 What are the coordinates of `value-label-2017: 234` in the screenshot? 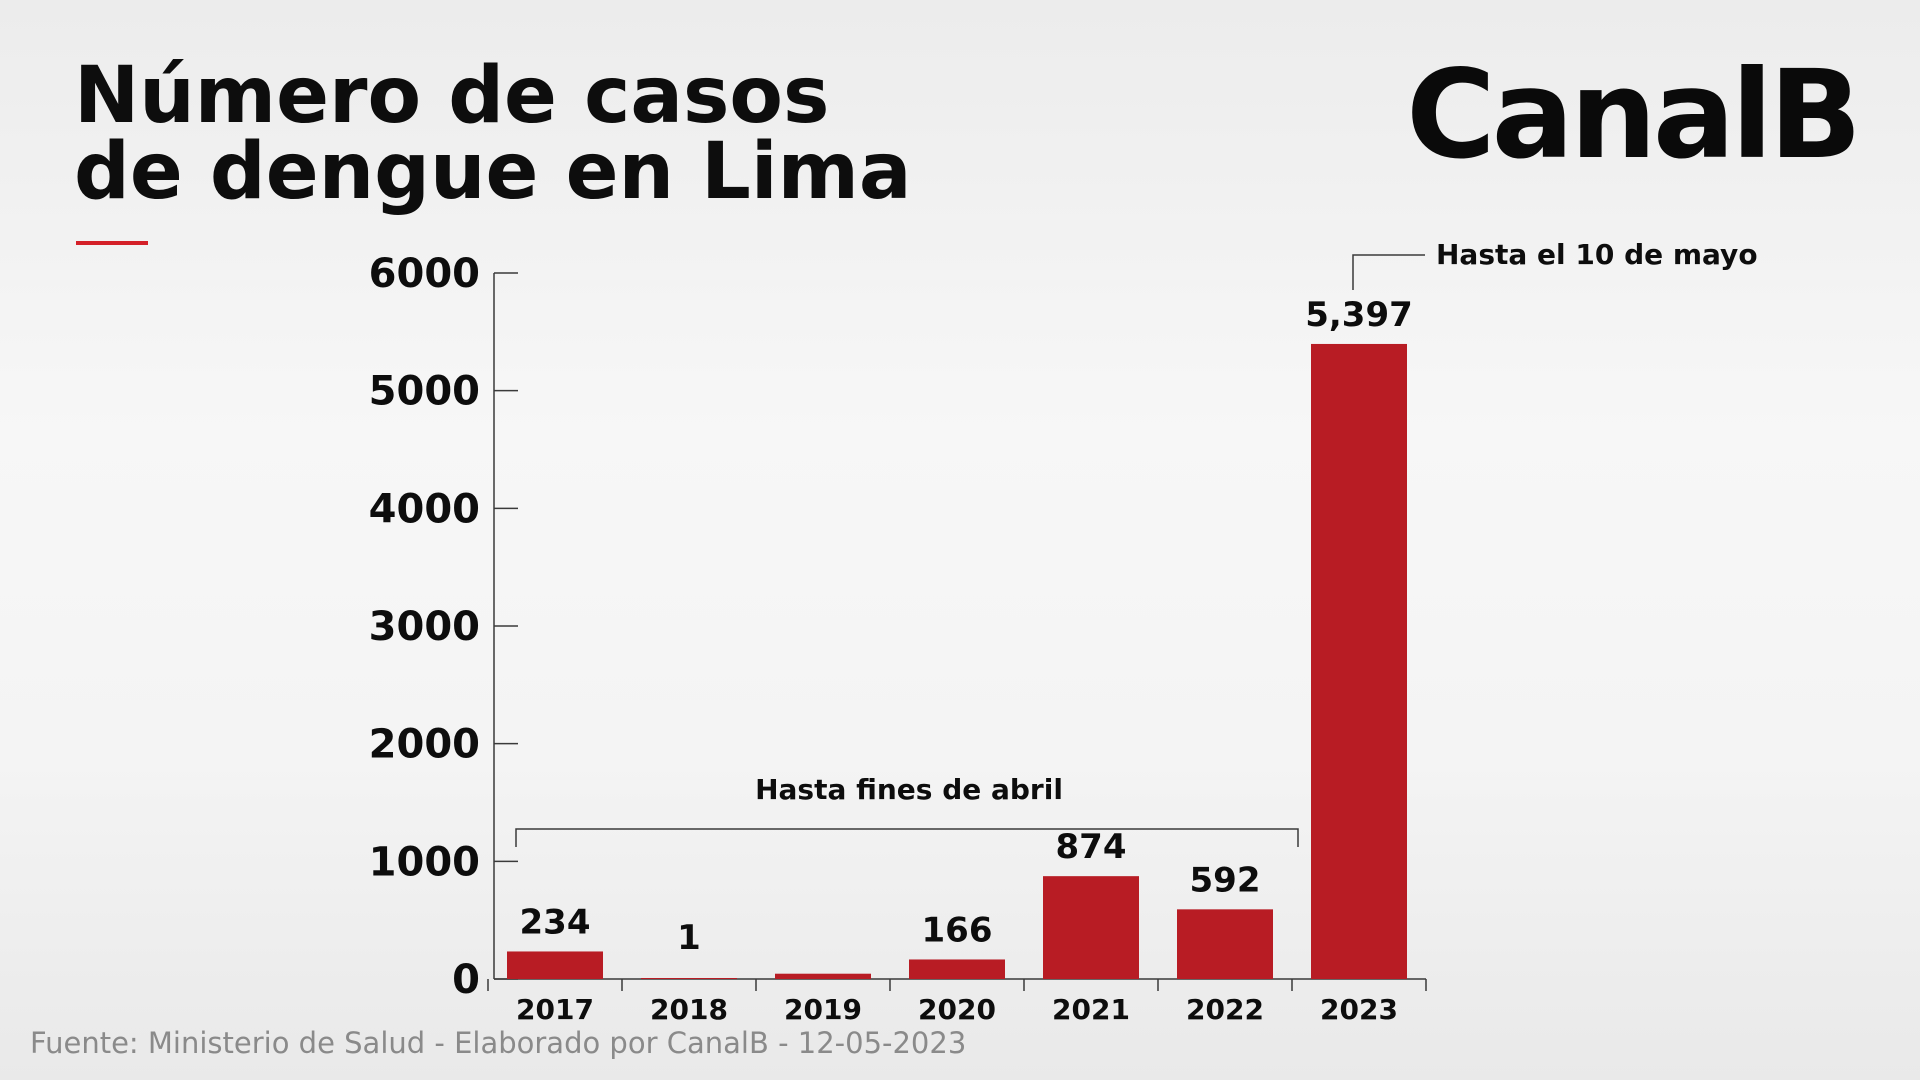 It's located at (555, 922).